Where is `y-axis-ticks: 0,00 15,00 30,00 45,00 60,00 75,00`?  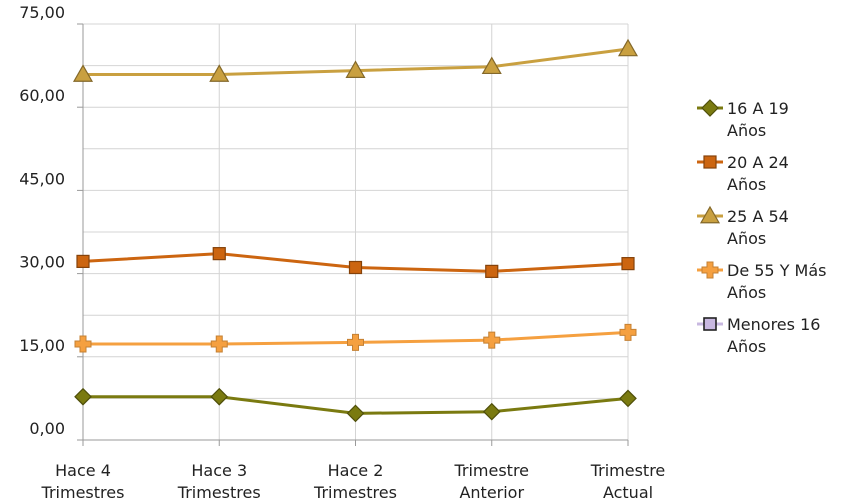
y-axis-ticks: 0,00 15,00 30,00 45,00 60,00 75,00 is located at coordinates (51, 222).